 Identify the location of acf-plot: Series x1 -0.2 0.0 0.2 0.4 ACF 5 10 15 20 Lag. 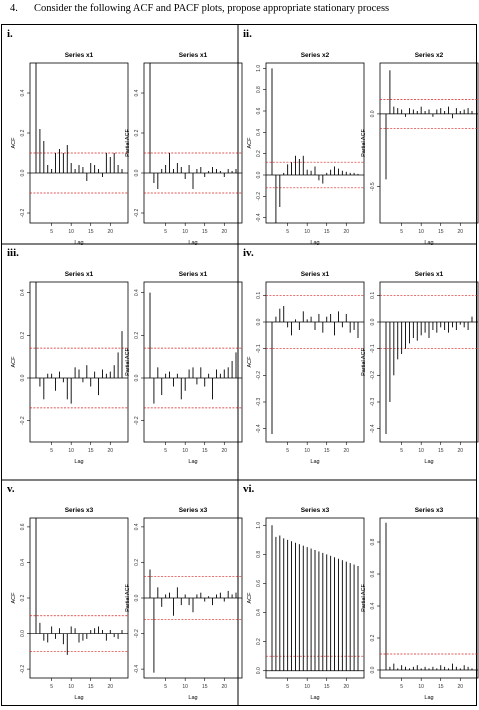
(70, 368).